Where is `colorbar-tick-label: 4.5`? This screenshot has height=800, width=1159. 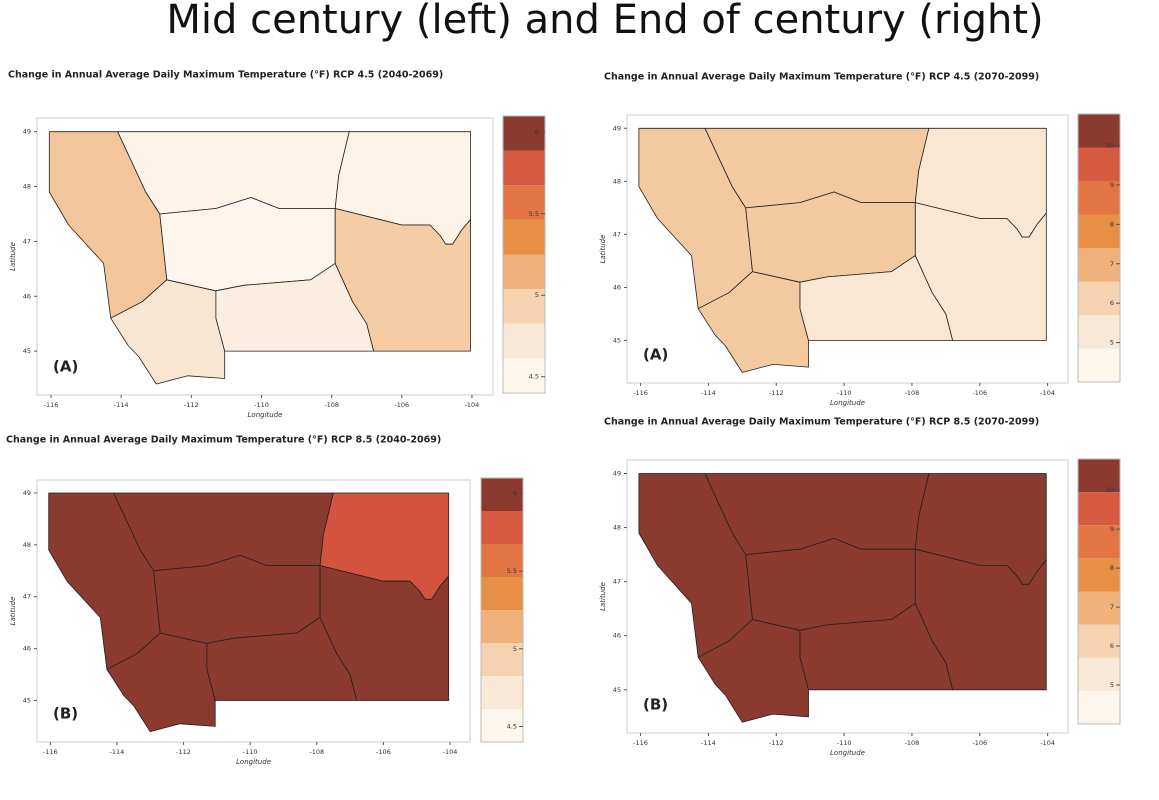 colorbar-tick-label: 4.5 is located at coordinates (512, 726).